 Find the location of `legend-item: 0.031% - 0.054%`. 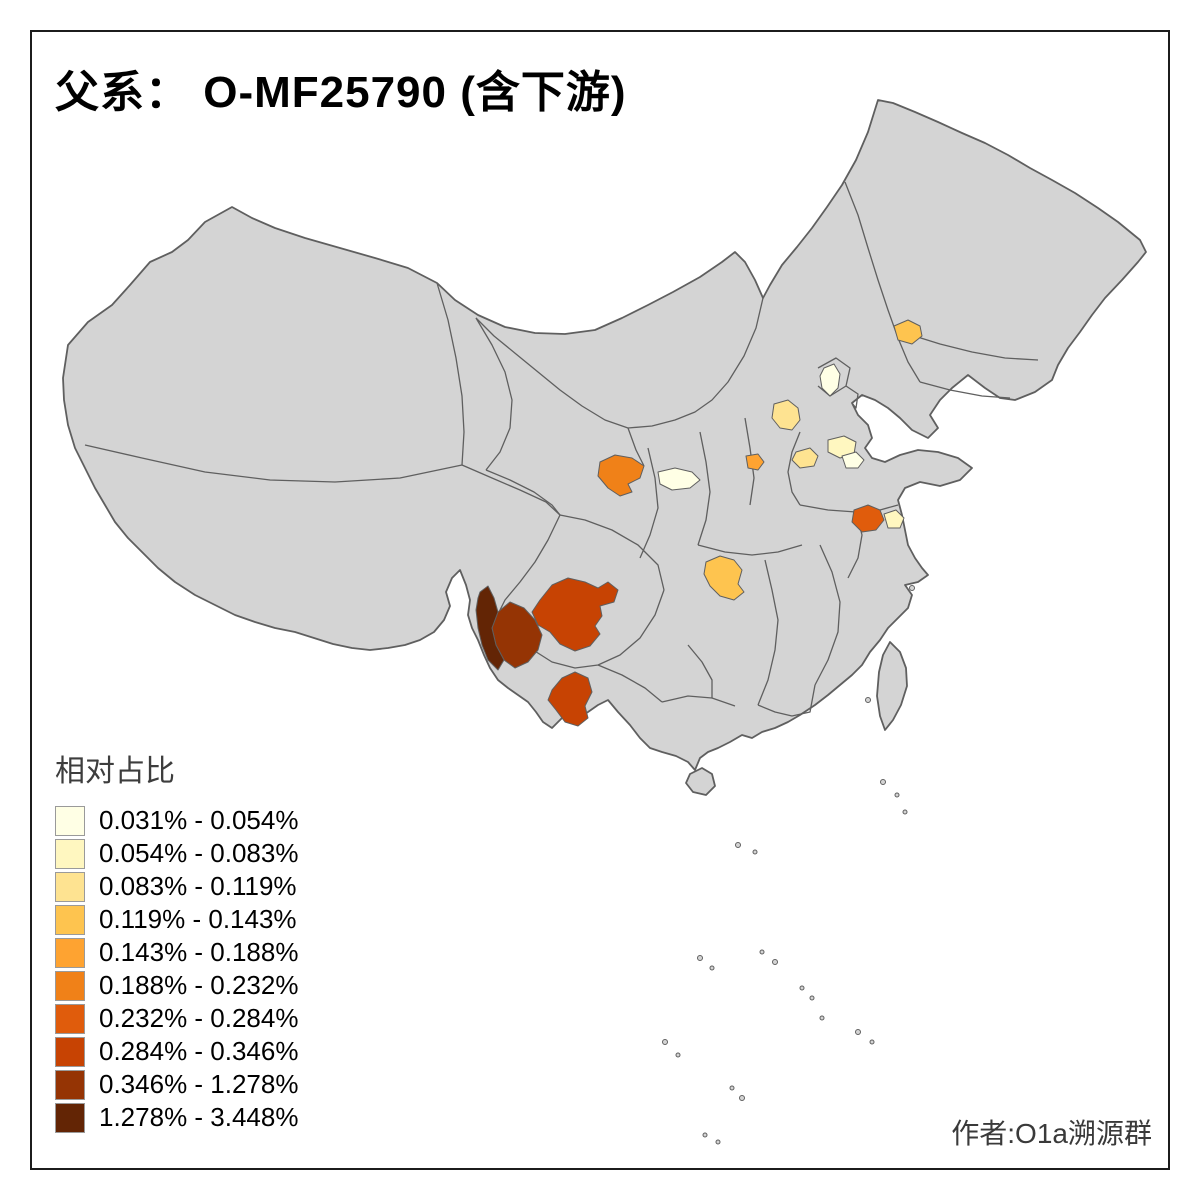

legend-item: 0.031% - 0.054% is located at coordinates (176, 820).